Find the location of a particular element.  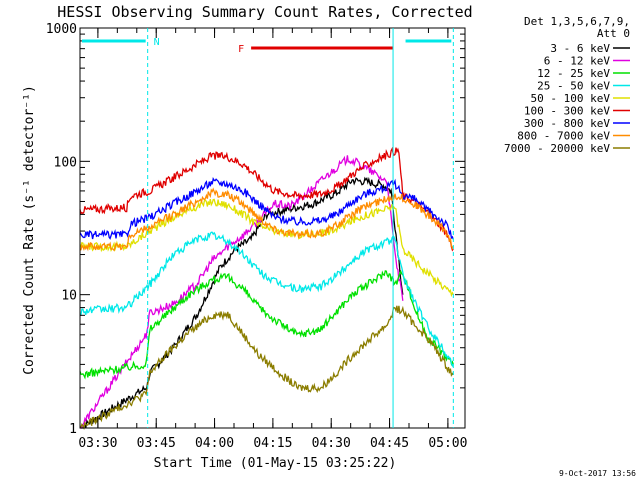

y-axis-label: Corrected Count Rate (s⁻¹ detector⁻¹) is located at coordinates (29, 230).